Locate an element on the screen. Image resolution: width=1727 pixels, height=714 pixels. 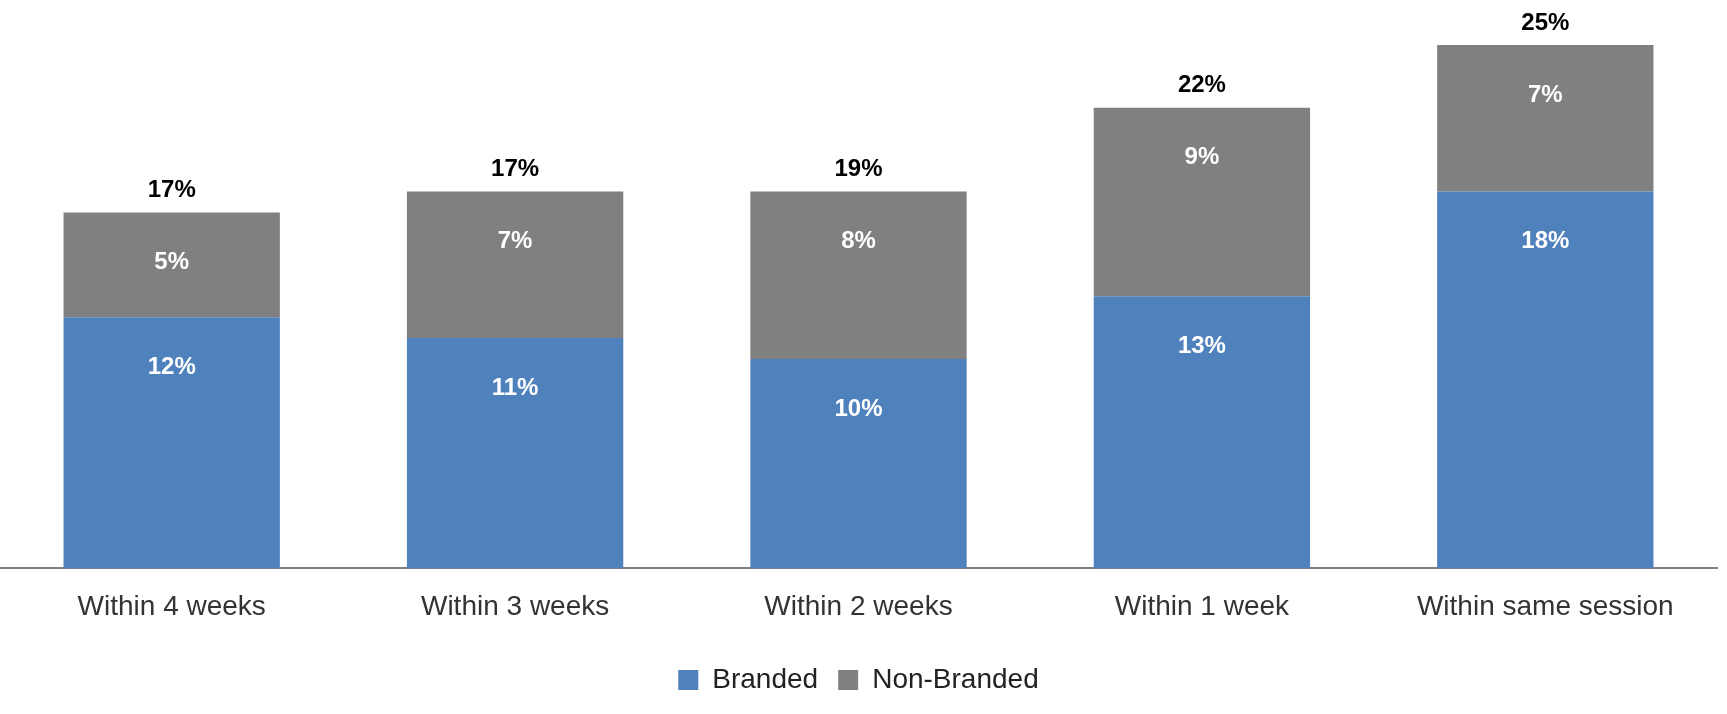
data-label: 11% is located at coordinates (515, 386).